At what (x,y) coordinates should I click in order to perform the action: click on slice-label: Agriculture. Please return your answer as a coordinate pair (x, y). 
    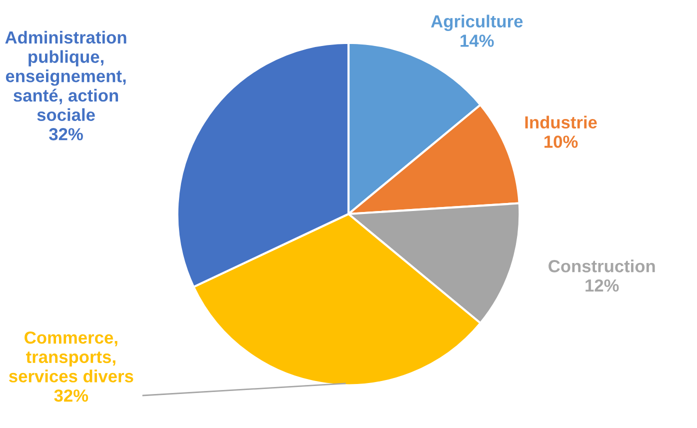
    Looking at the image, I should click on (477, 22).